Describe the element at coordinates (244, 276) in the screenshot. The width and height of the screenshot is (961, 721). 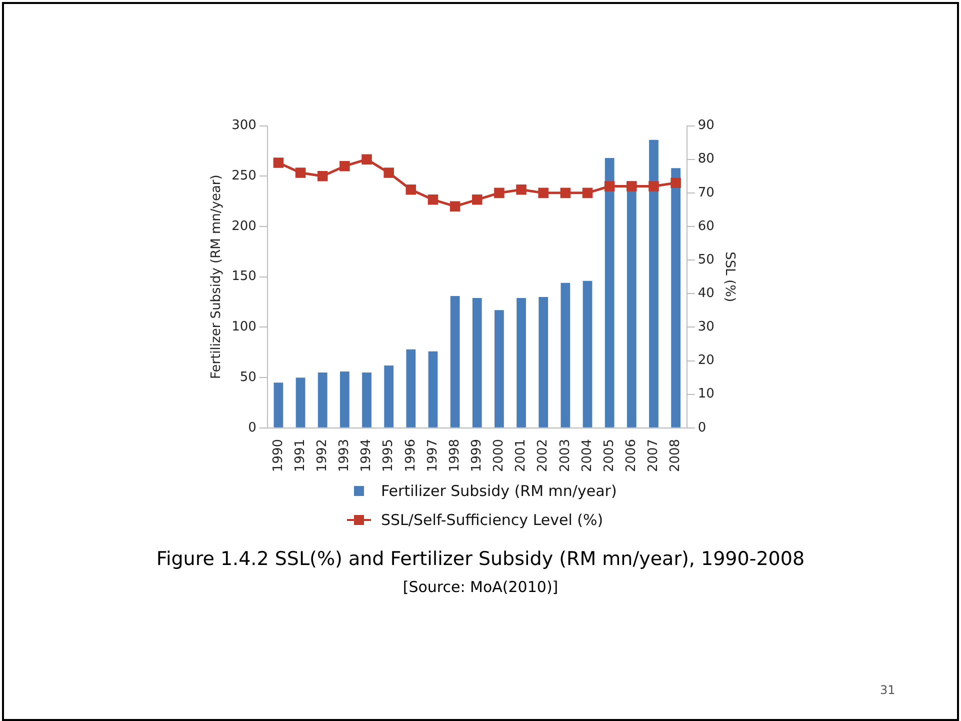
I see `y-tick-label: 150` at that location.